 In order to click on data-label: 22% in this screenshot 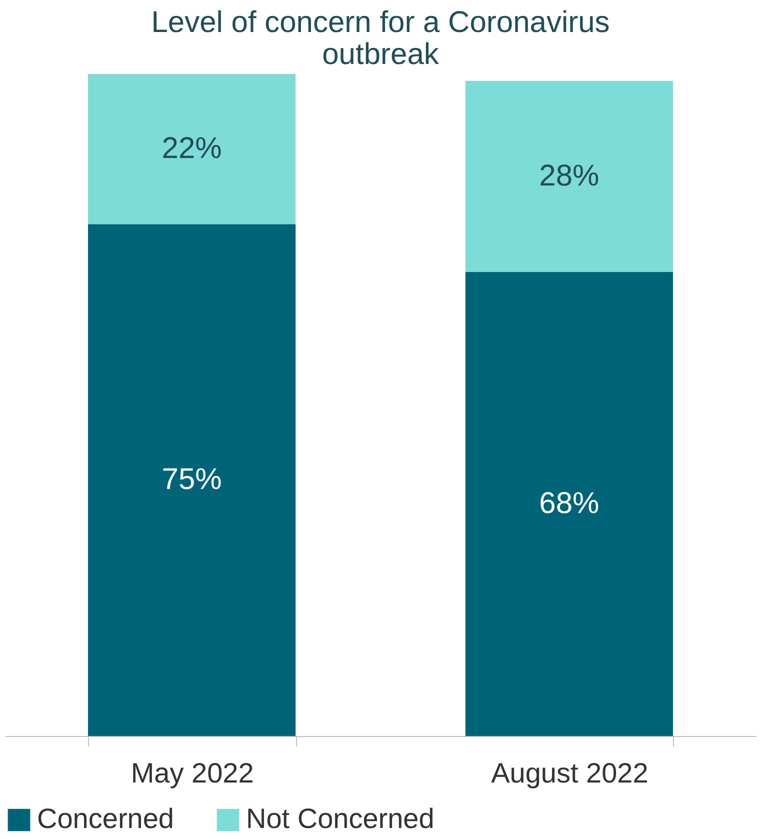, I will do `click(192, 149)`.